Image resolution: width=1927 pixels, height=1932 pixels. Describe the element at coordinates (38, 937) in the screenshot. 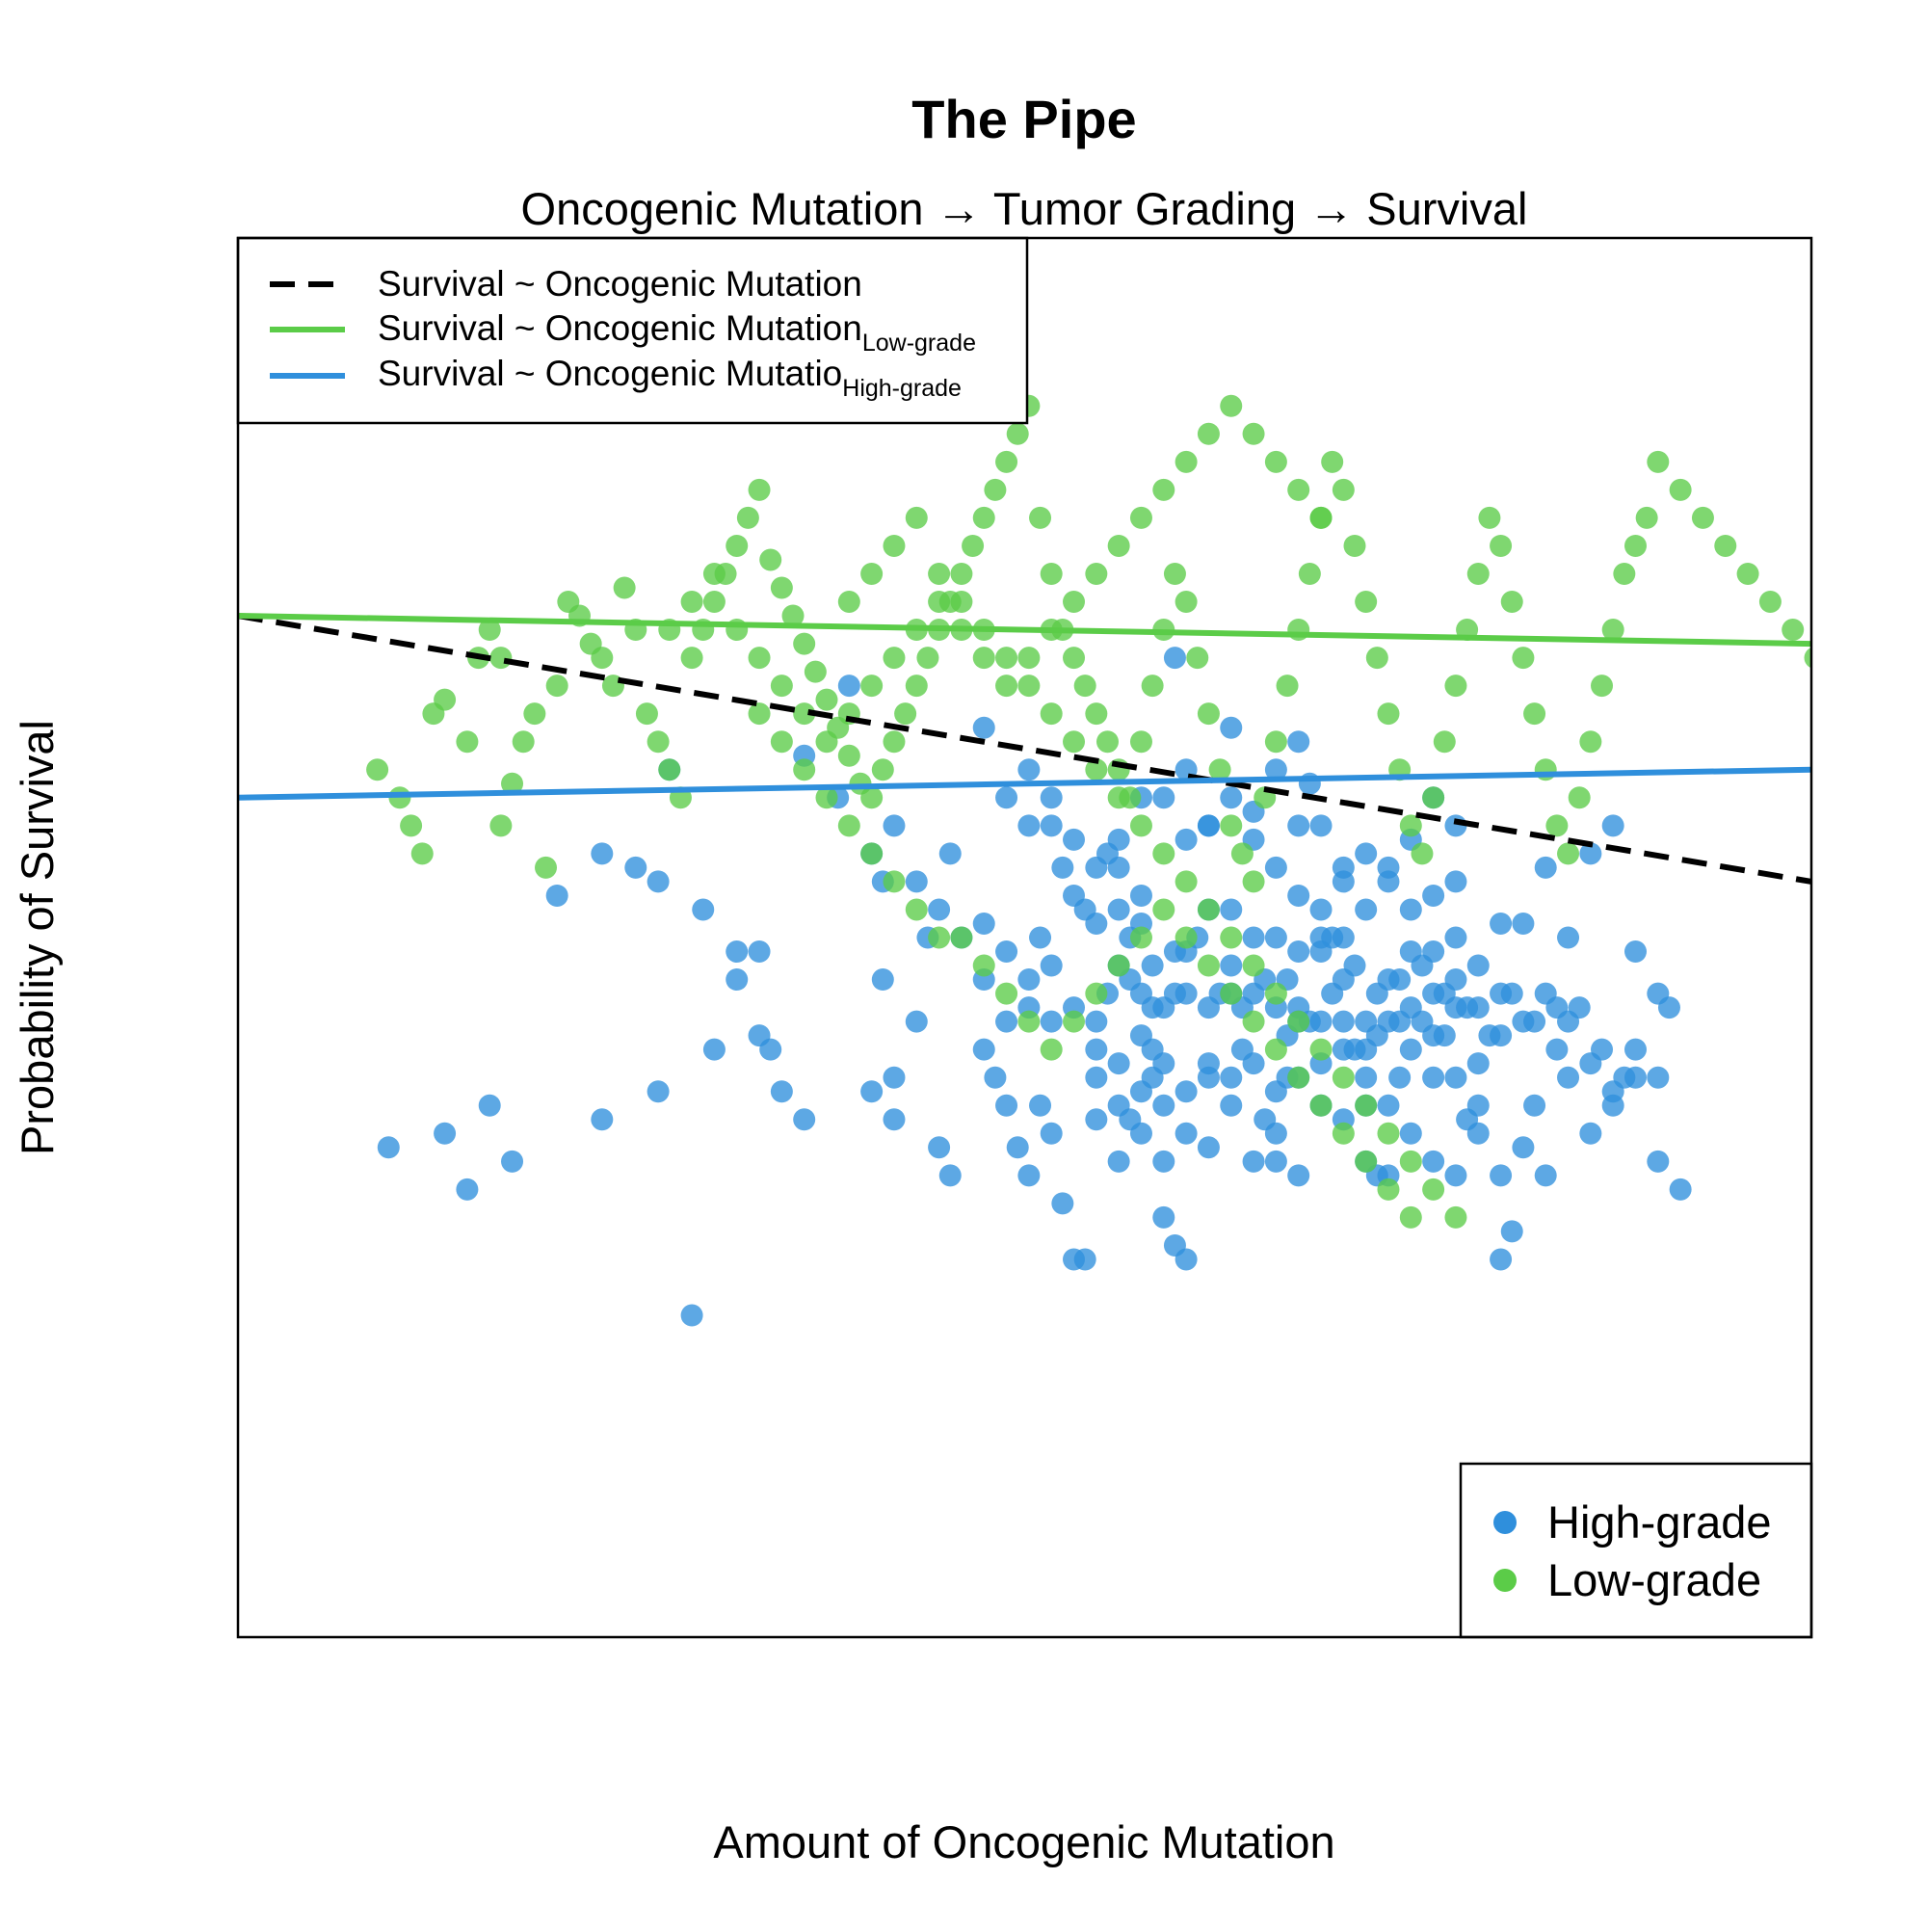

I see `y-axis-label: Probability of Survival` at that location.